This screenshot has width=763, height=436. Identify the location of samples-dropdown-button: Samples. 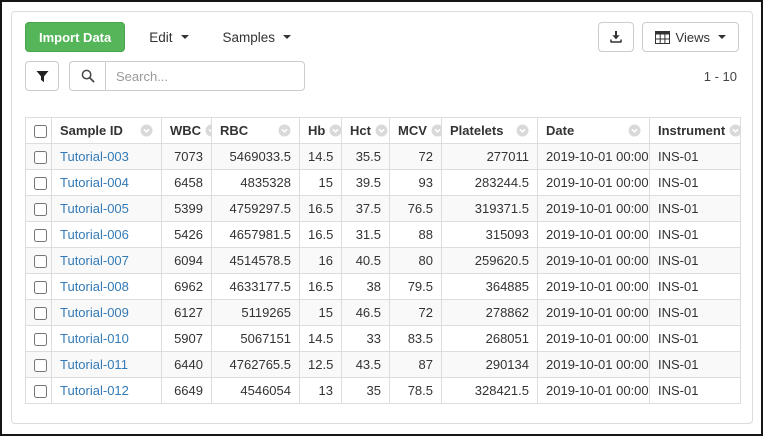
(257, 37).